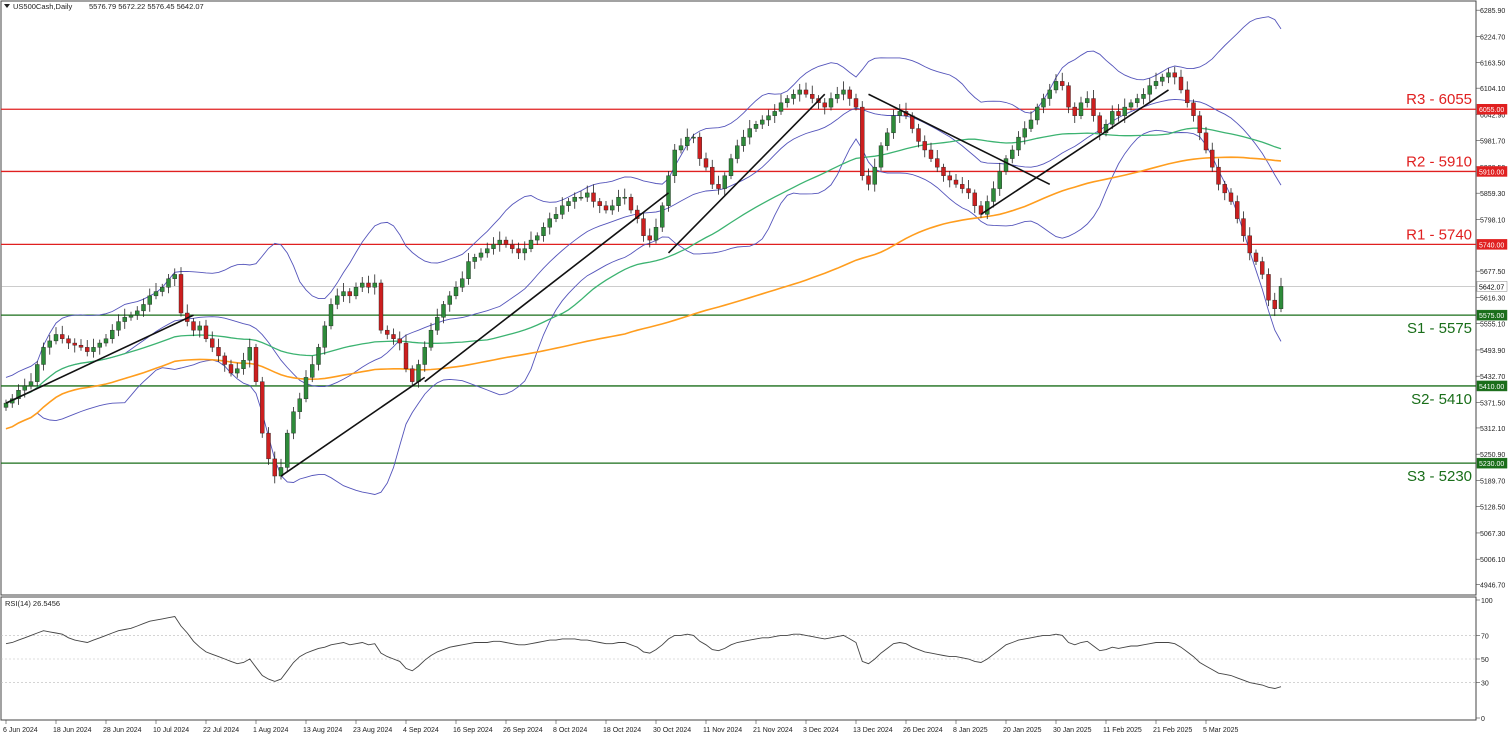 This screenshot has height=740, width=1511. What do you see at coordinates (1492, 351) in the screenshot?
I see `price-tick-label: 5493.90` at bounding box center [1492, 351].